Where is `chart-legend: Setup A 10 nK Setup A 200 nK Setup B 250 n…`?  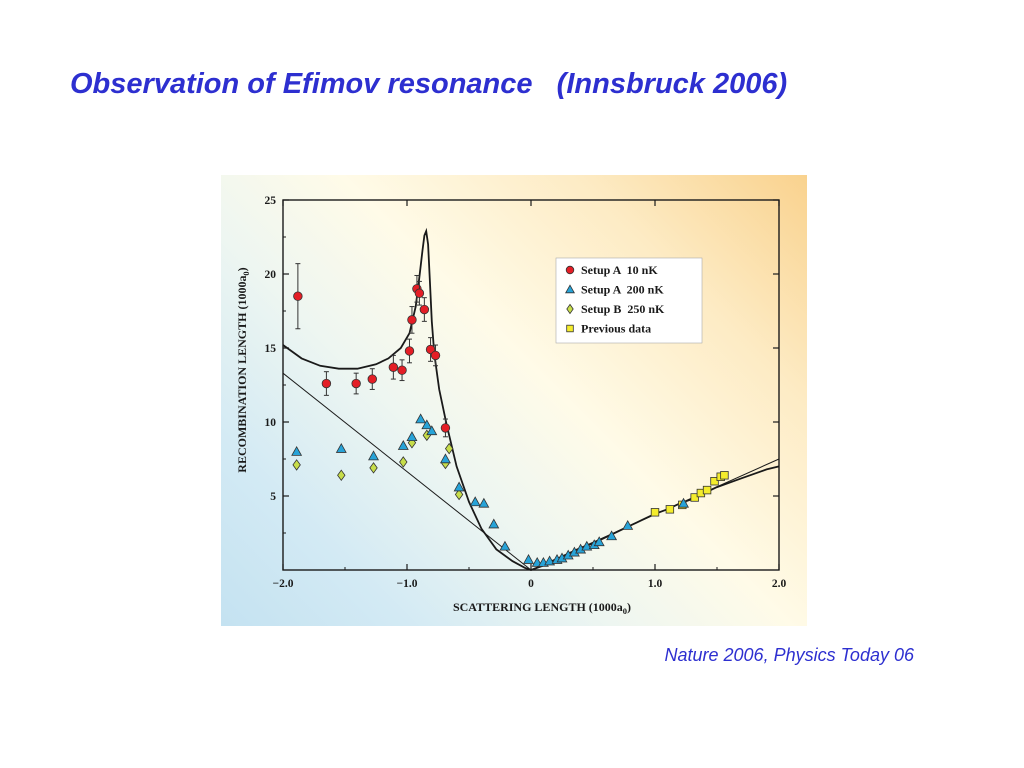 chart-legend: Setup A 10 nK Setup A 200 nK Setup B 250 n… is located at coordinates (629, 300).